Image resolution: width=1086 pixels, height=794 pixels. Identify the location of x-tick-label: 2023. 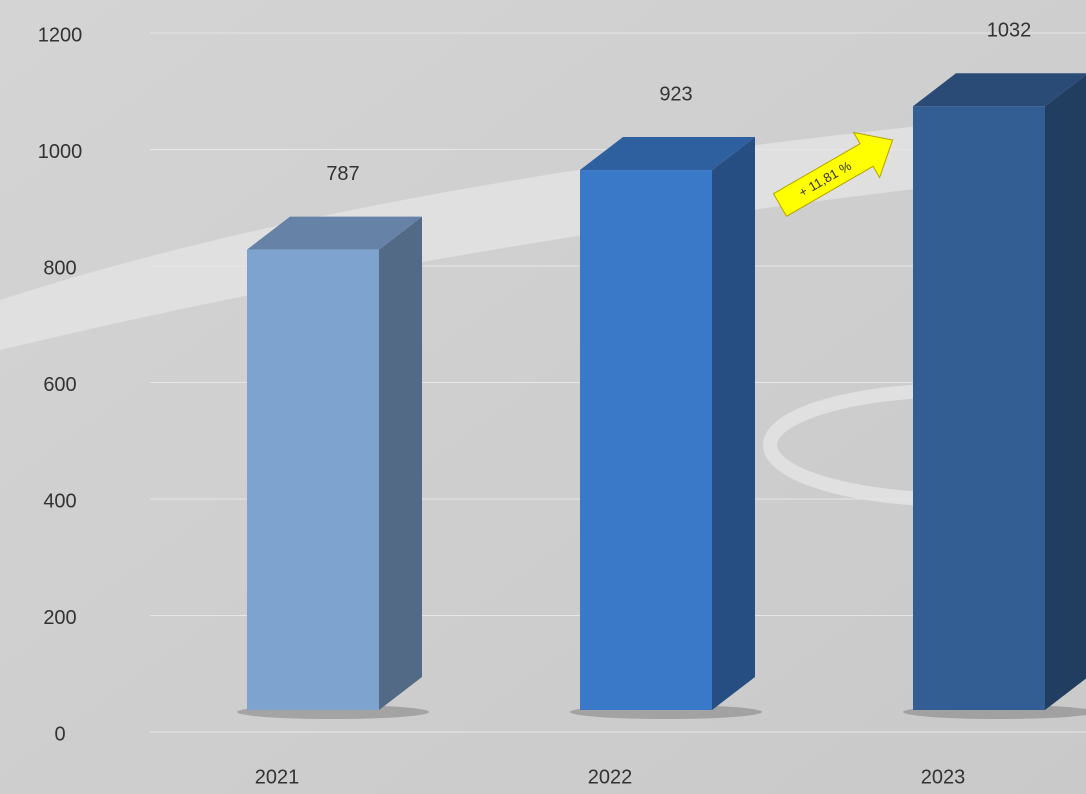
(943, 777).